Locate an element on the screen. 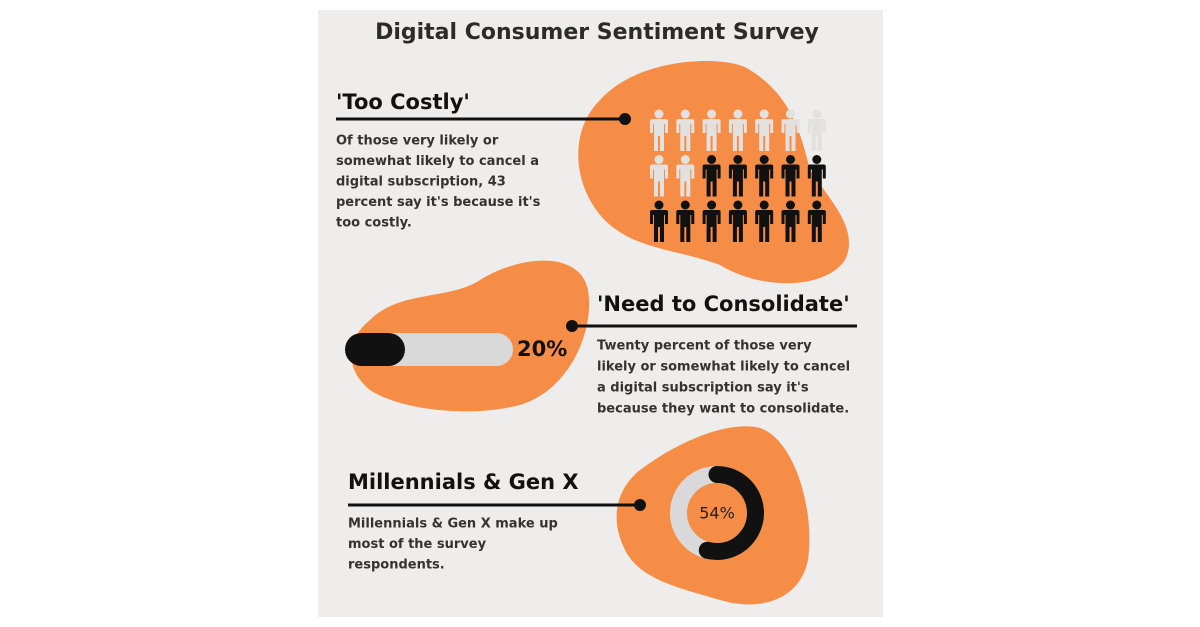 Image resolution: width=1200 pixels, height=627 pixels. body-line: percent say it's because it's is located at coordinates (438, 202).